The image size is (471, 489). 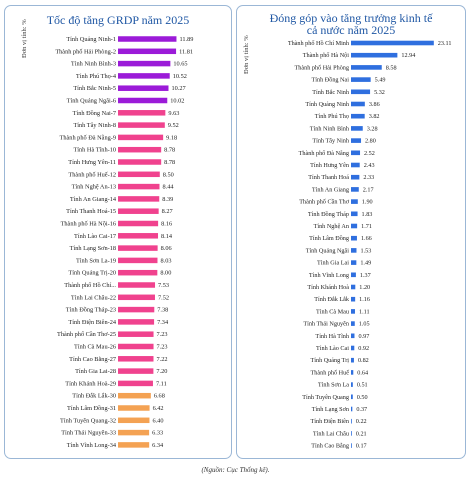 I want to click on contribution-category-label: Tỉnh Thái Nguyên, so click(x=326, y=324).